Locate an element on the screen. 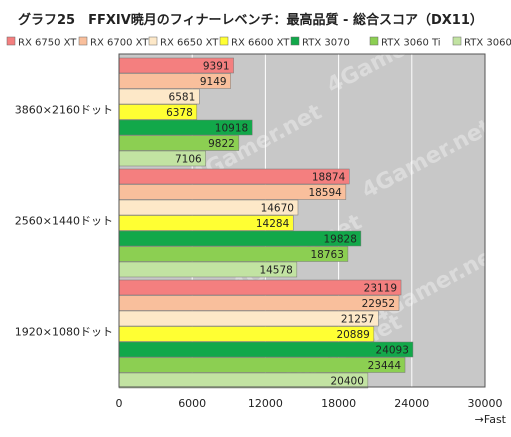  data-label: 6378 is located at coordinates (179, 113).